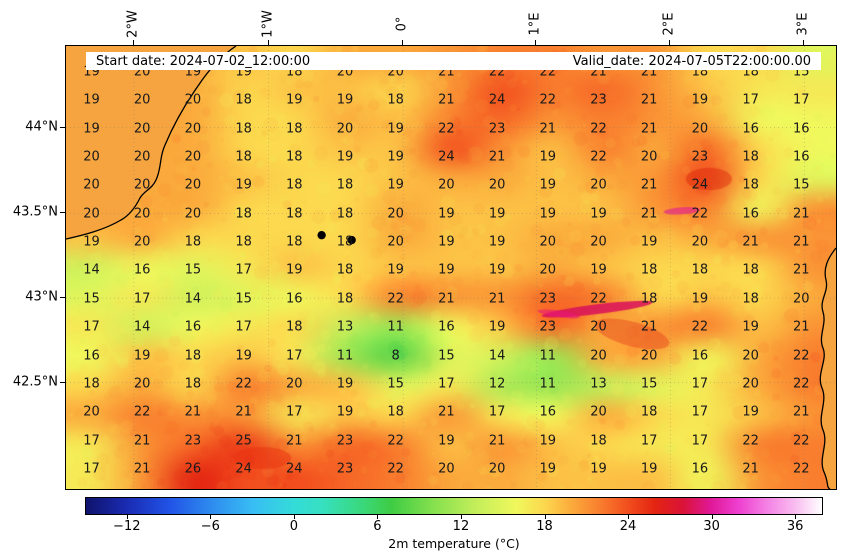 The image size is (850, 560). Describe the element at coordinates (243, 441) in the screenshot. I see `grid-temperature-value: 25` at that location.